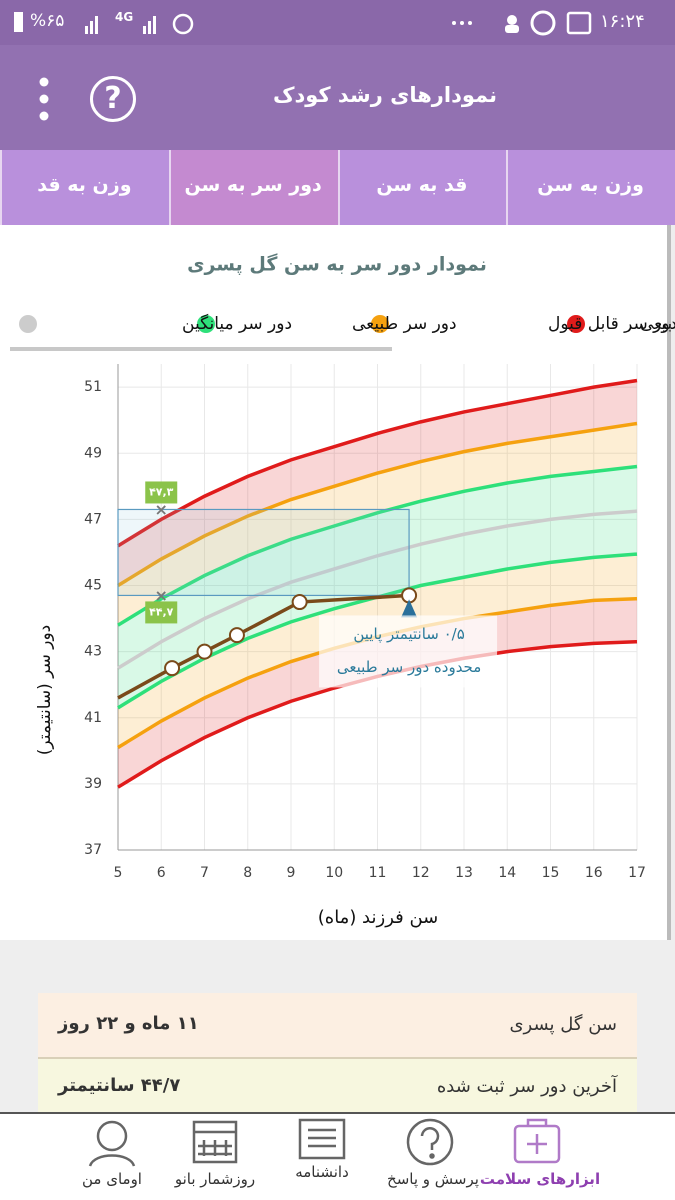  What do you see at coordinates (669, 582) in the screenshot?
I see `scrollbar` at bounding box center [669, 582].